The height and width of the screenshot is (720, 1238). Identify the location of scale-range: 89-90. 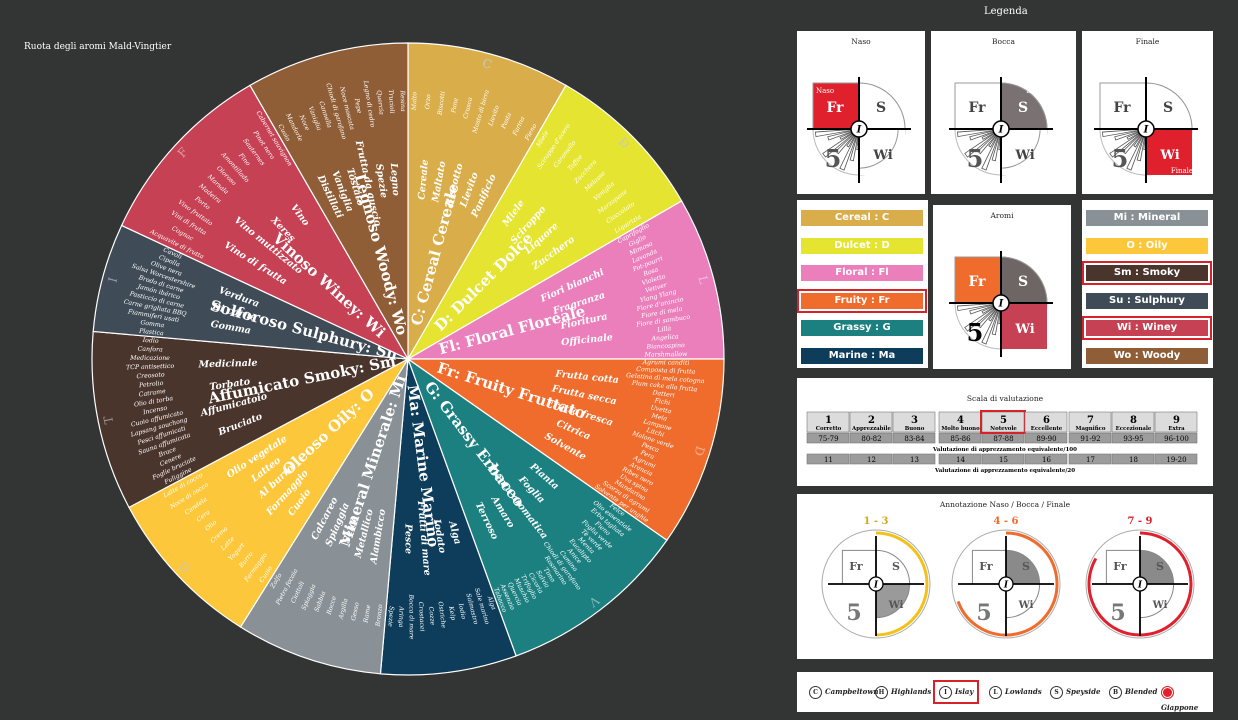
(1046, 439).